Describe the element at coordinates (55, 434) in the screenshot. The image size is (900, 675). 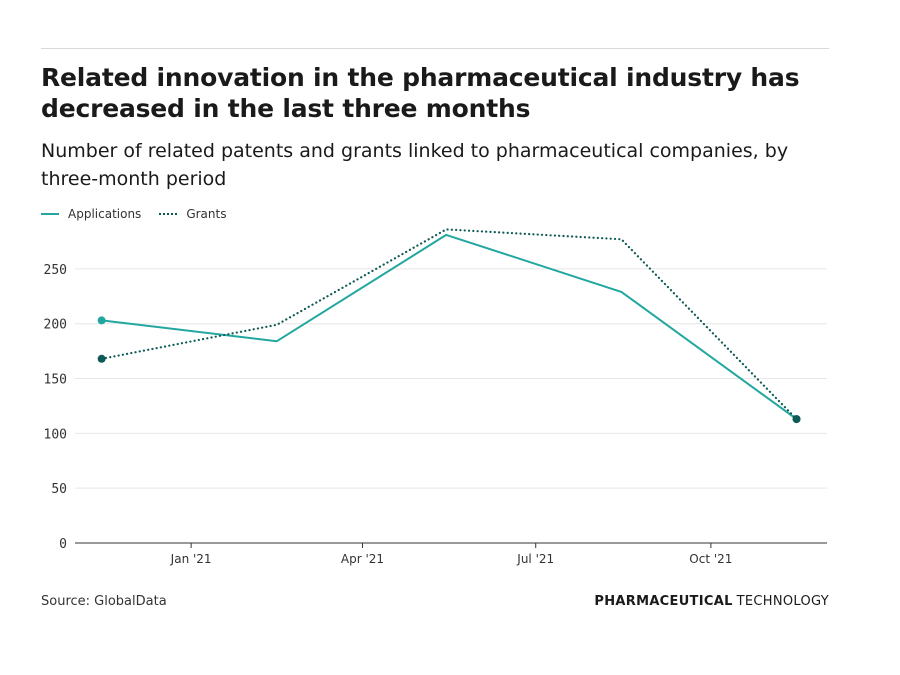
I see `y-tick-label: 100` at that location.